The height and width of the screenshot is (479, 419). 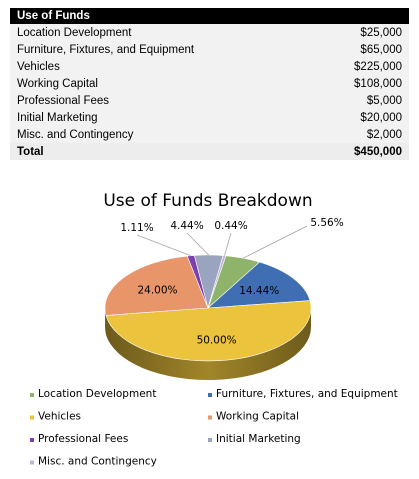 I want to click on legend-label: Working Capital, so click(x=257, y=417).